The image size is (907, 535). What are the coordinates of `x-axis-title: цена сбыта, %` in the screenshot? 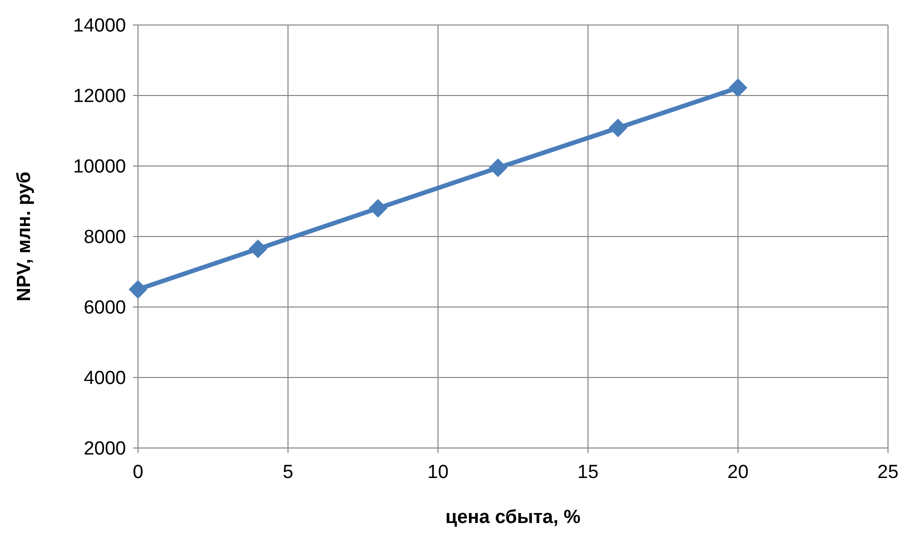 It's located at (513, 517).